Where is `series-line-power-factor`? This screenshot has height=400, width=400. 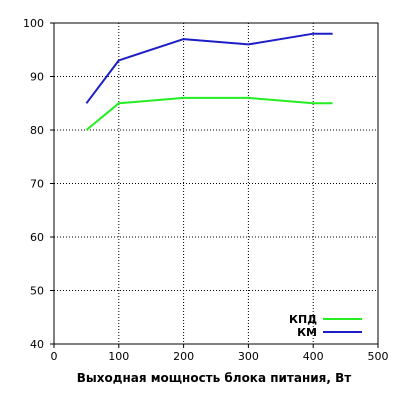 series-line-power-factor is located at coordinates (209, 68).